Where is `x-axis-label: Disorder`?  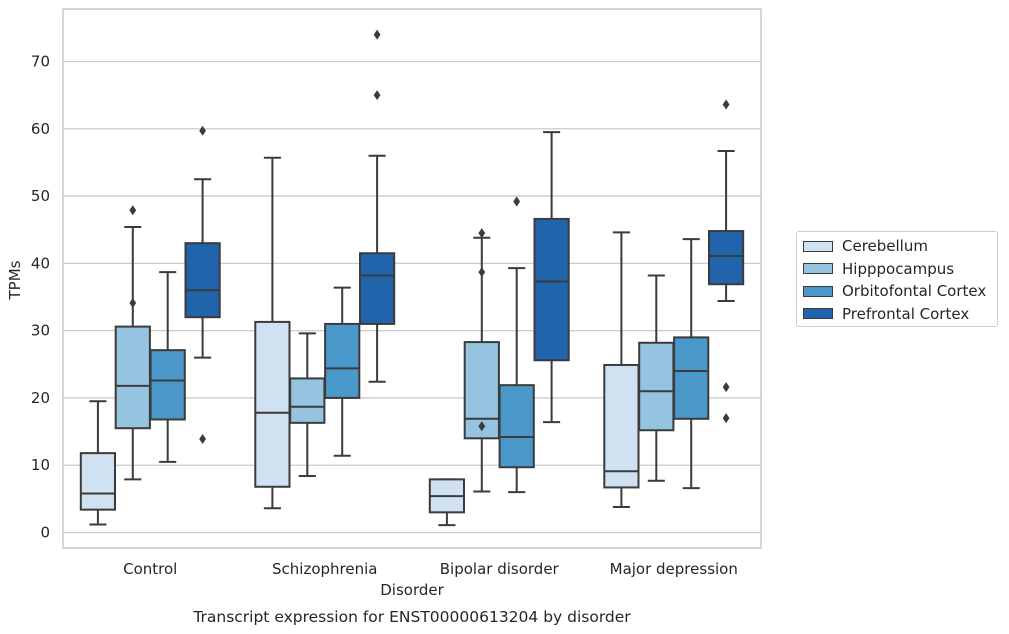 x-axis-label: Disorder is located at coordinates (412, 590).